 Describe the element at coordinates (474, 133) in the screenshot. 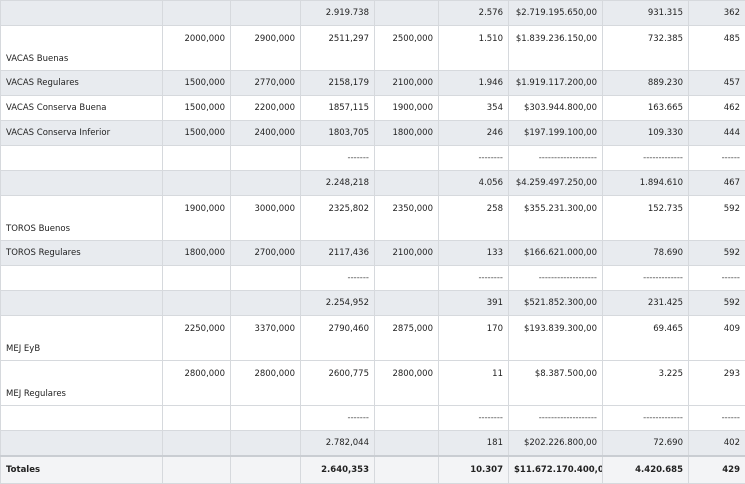

I see `value-cell: 246` at that location.